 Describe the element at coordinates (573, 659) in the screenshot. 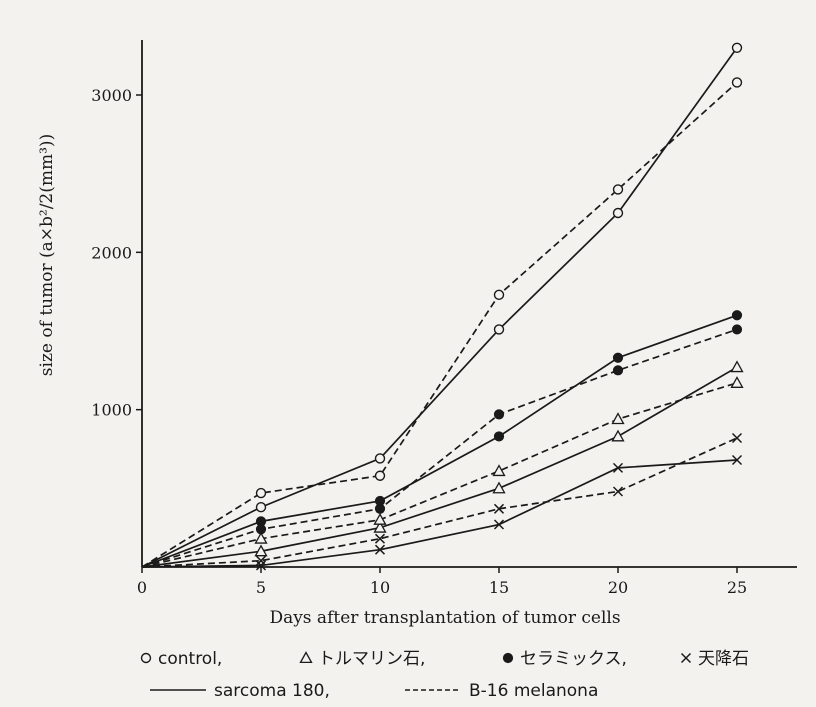

I see `legend-label: セラミックス,` at that location.